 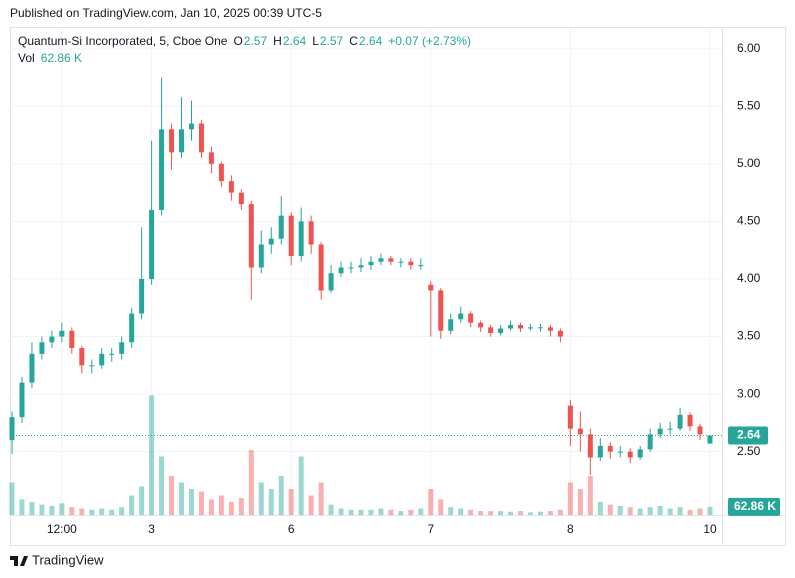 I want to click on legend-key: C, so click(x=353, y=41).